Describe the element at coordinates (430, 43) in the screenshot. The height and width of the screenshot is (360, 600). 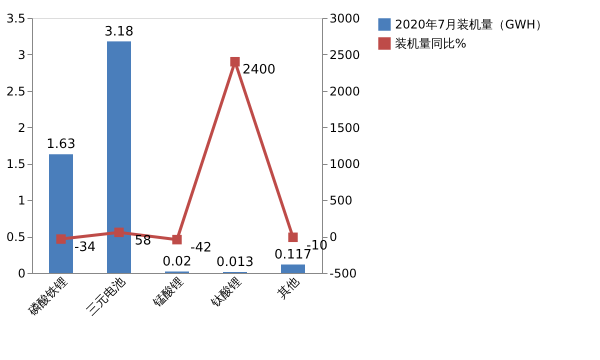
I see `legend-label: 装机量同比%` at that location.